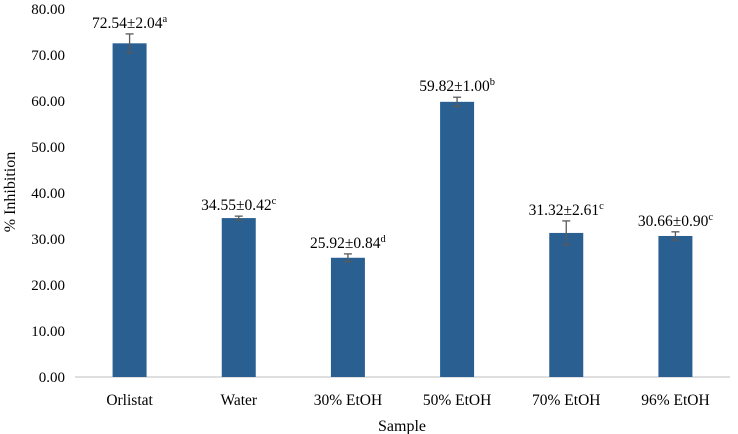  Describe the element at coordinates (48, 56) in the screenshot. I see `y-tick-label: 70.00` at that location.